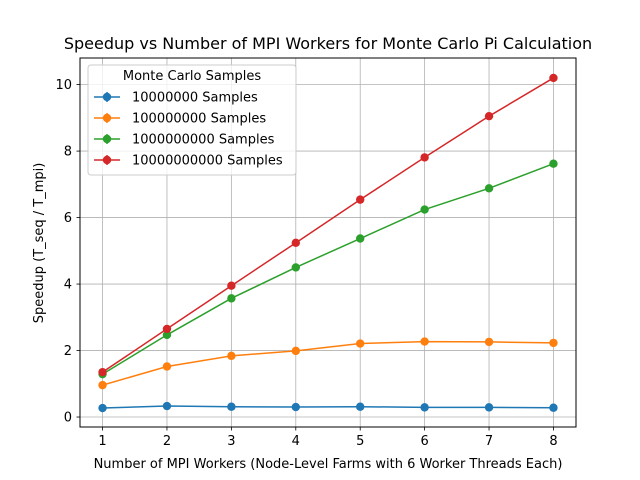 This screenshot has width=640, height=480. I want to click on x-tick-label: 8, so click(553, 441).